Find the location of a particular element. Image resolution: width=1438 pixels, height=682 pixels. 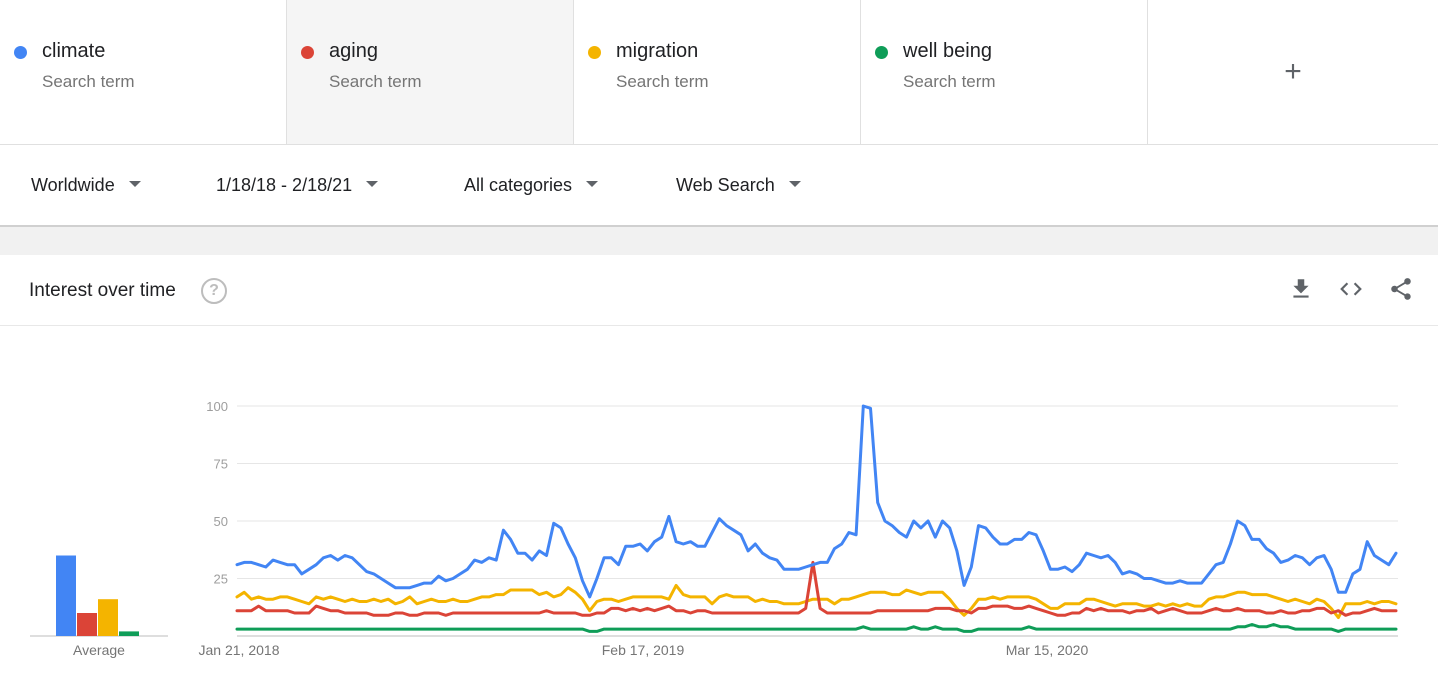

section-divider is located at coordinates (719, 241).